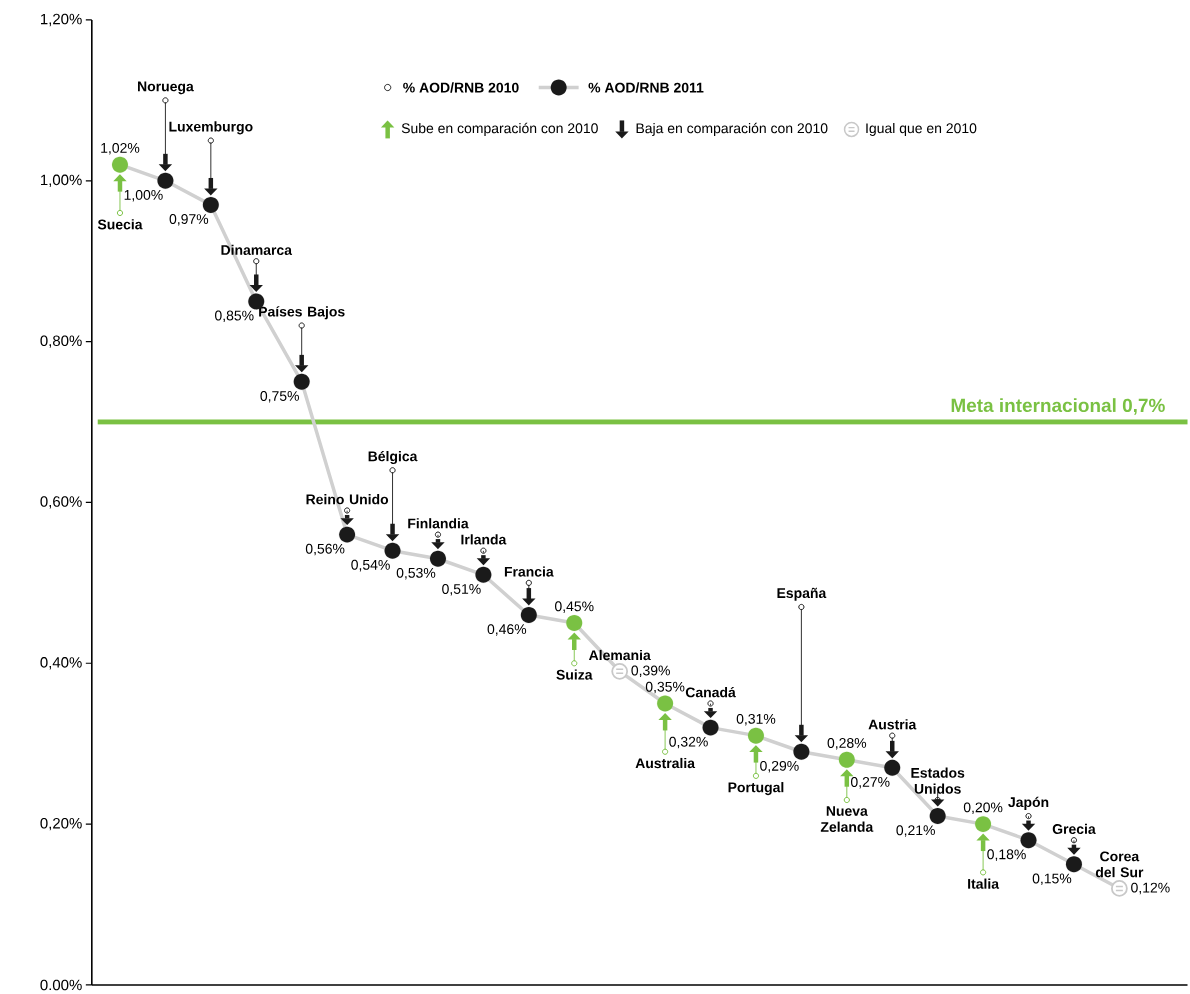 The width and height of the screenshot is (1190, 994). I want to click on data-label: 0,51%, so click(461, 590).